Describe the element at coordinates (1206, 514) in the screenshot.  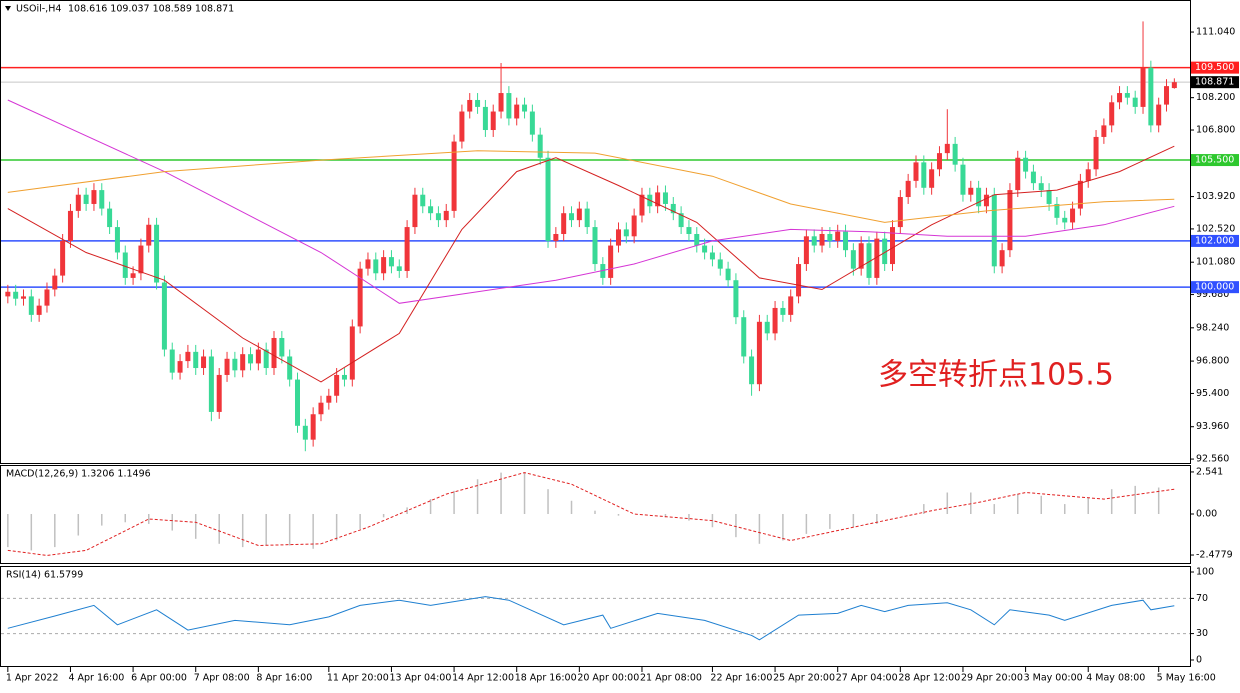
I see `y-tick-label: 0.00` at that location.